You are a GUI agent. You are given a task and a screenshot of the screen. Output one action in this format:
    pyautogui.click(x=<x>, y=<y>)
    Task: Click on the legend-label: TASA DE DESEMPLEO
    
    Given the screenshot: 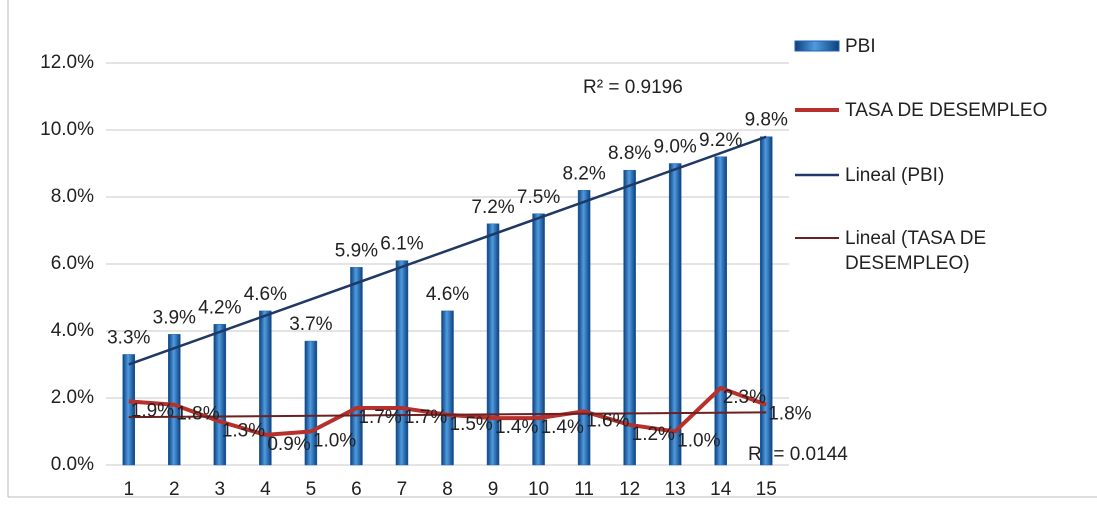 What is the action you would take?
    pyautogui.click(x=946, y=110)
    